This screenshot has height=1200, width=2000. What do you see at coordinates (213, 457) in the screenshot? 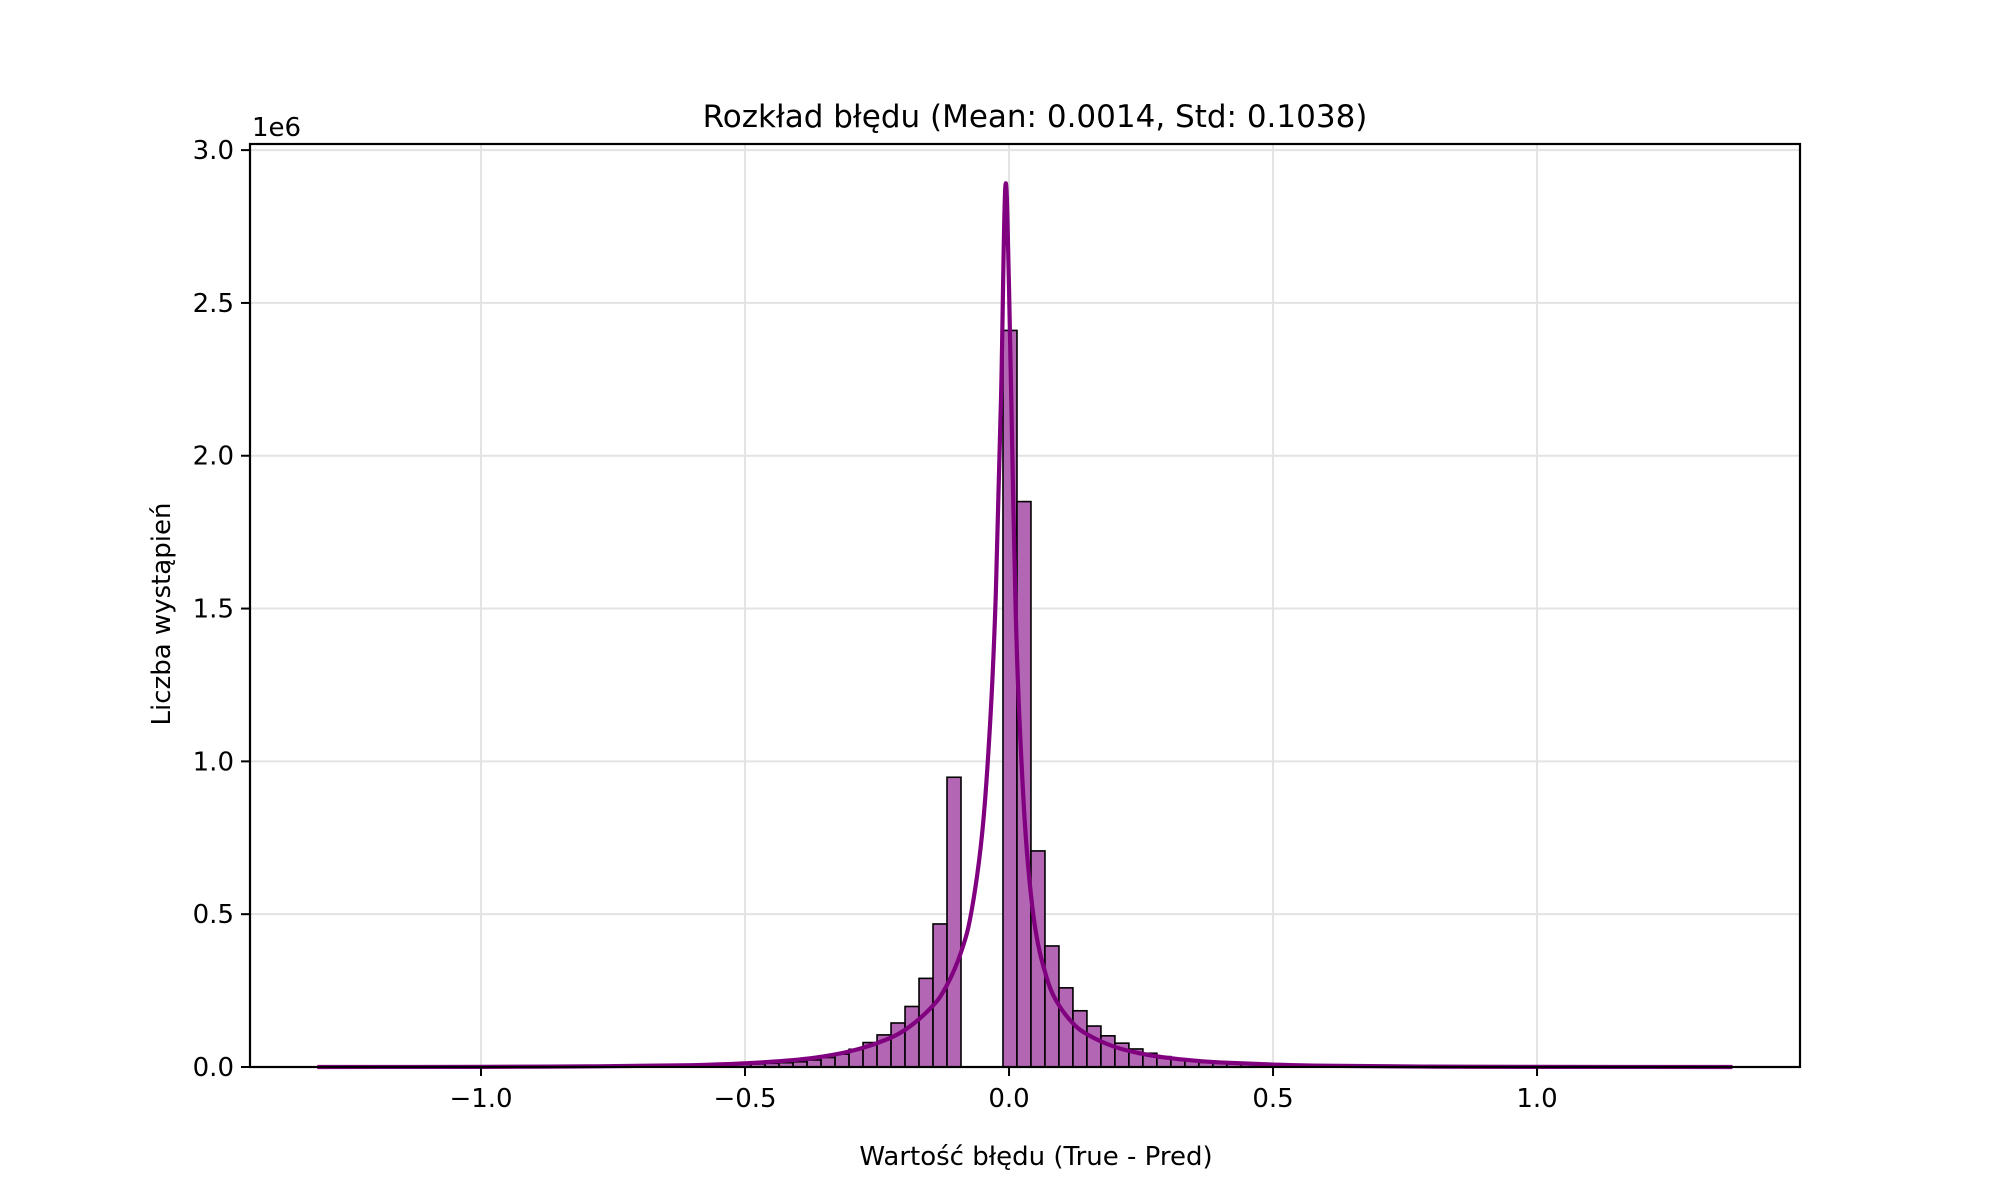
I see `y-tick-label: 2.0` at bounding box center [213, 457].